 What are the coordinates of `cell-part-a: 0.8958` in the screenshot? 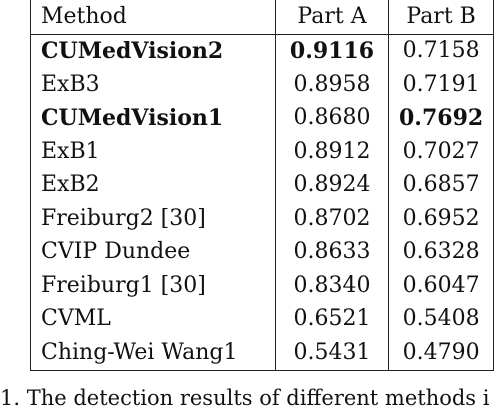 It's located at (332, 85).